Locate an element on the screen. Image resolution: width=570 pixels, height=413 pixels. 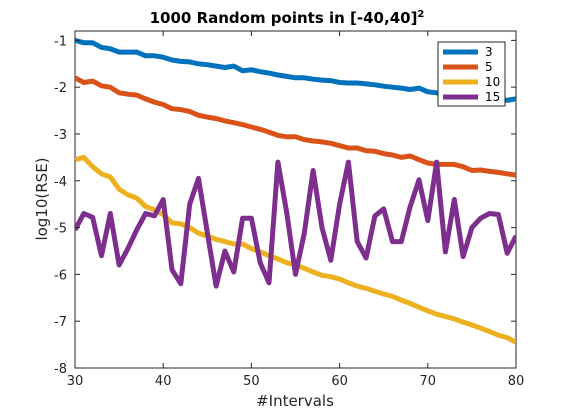
legend-label-3: 3 is located at coordinates (489, 52).